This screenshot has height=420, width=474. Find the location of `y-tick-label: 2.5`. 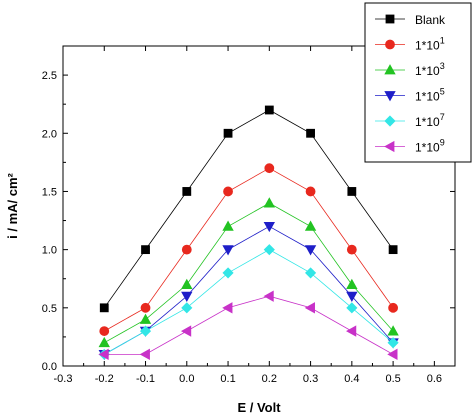

y-tick-label: 2.5 is located at coordinates (49, 76).